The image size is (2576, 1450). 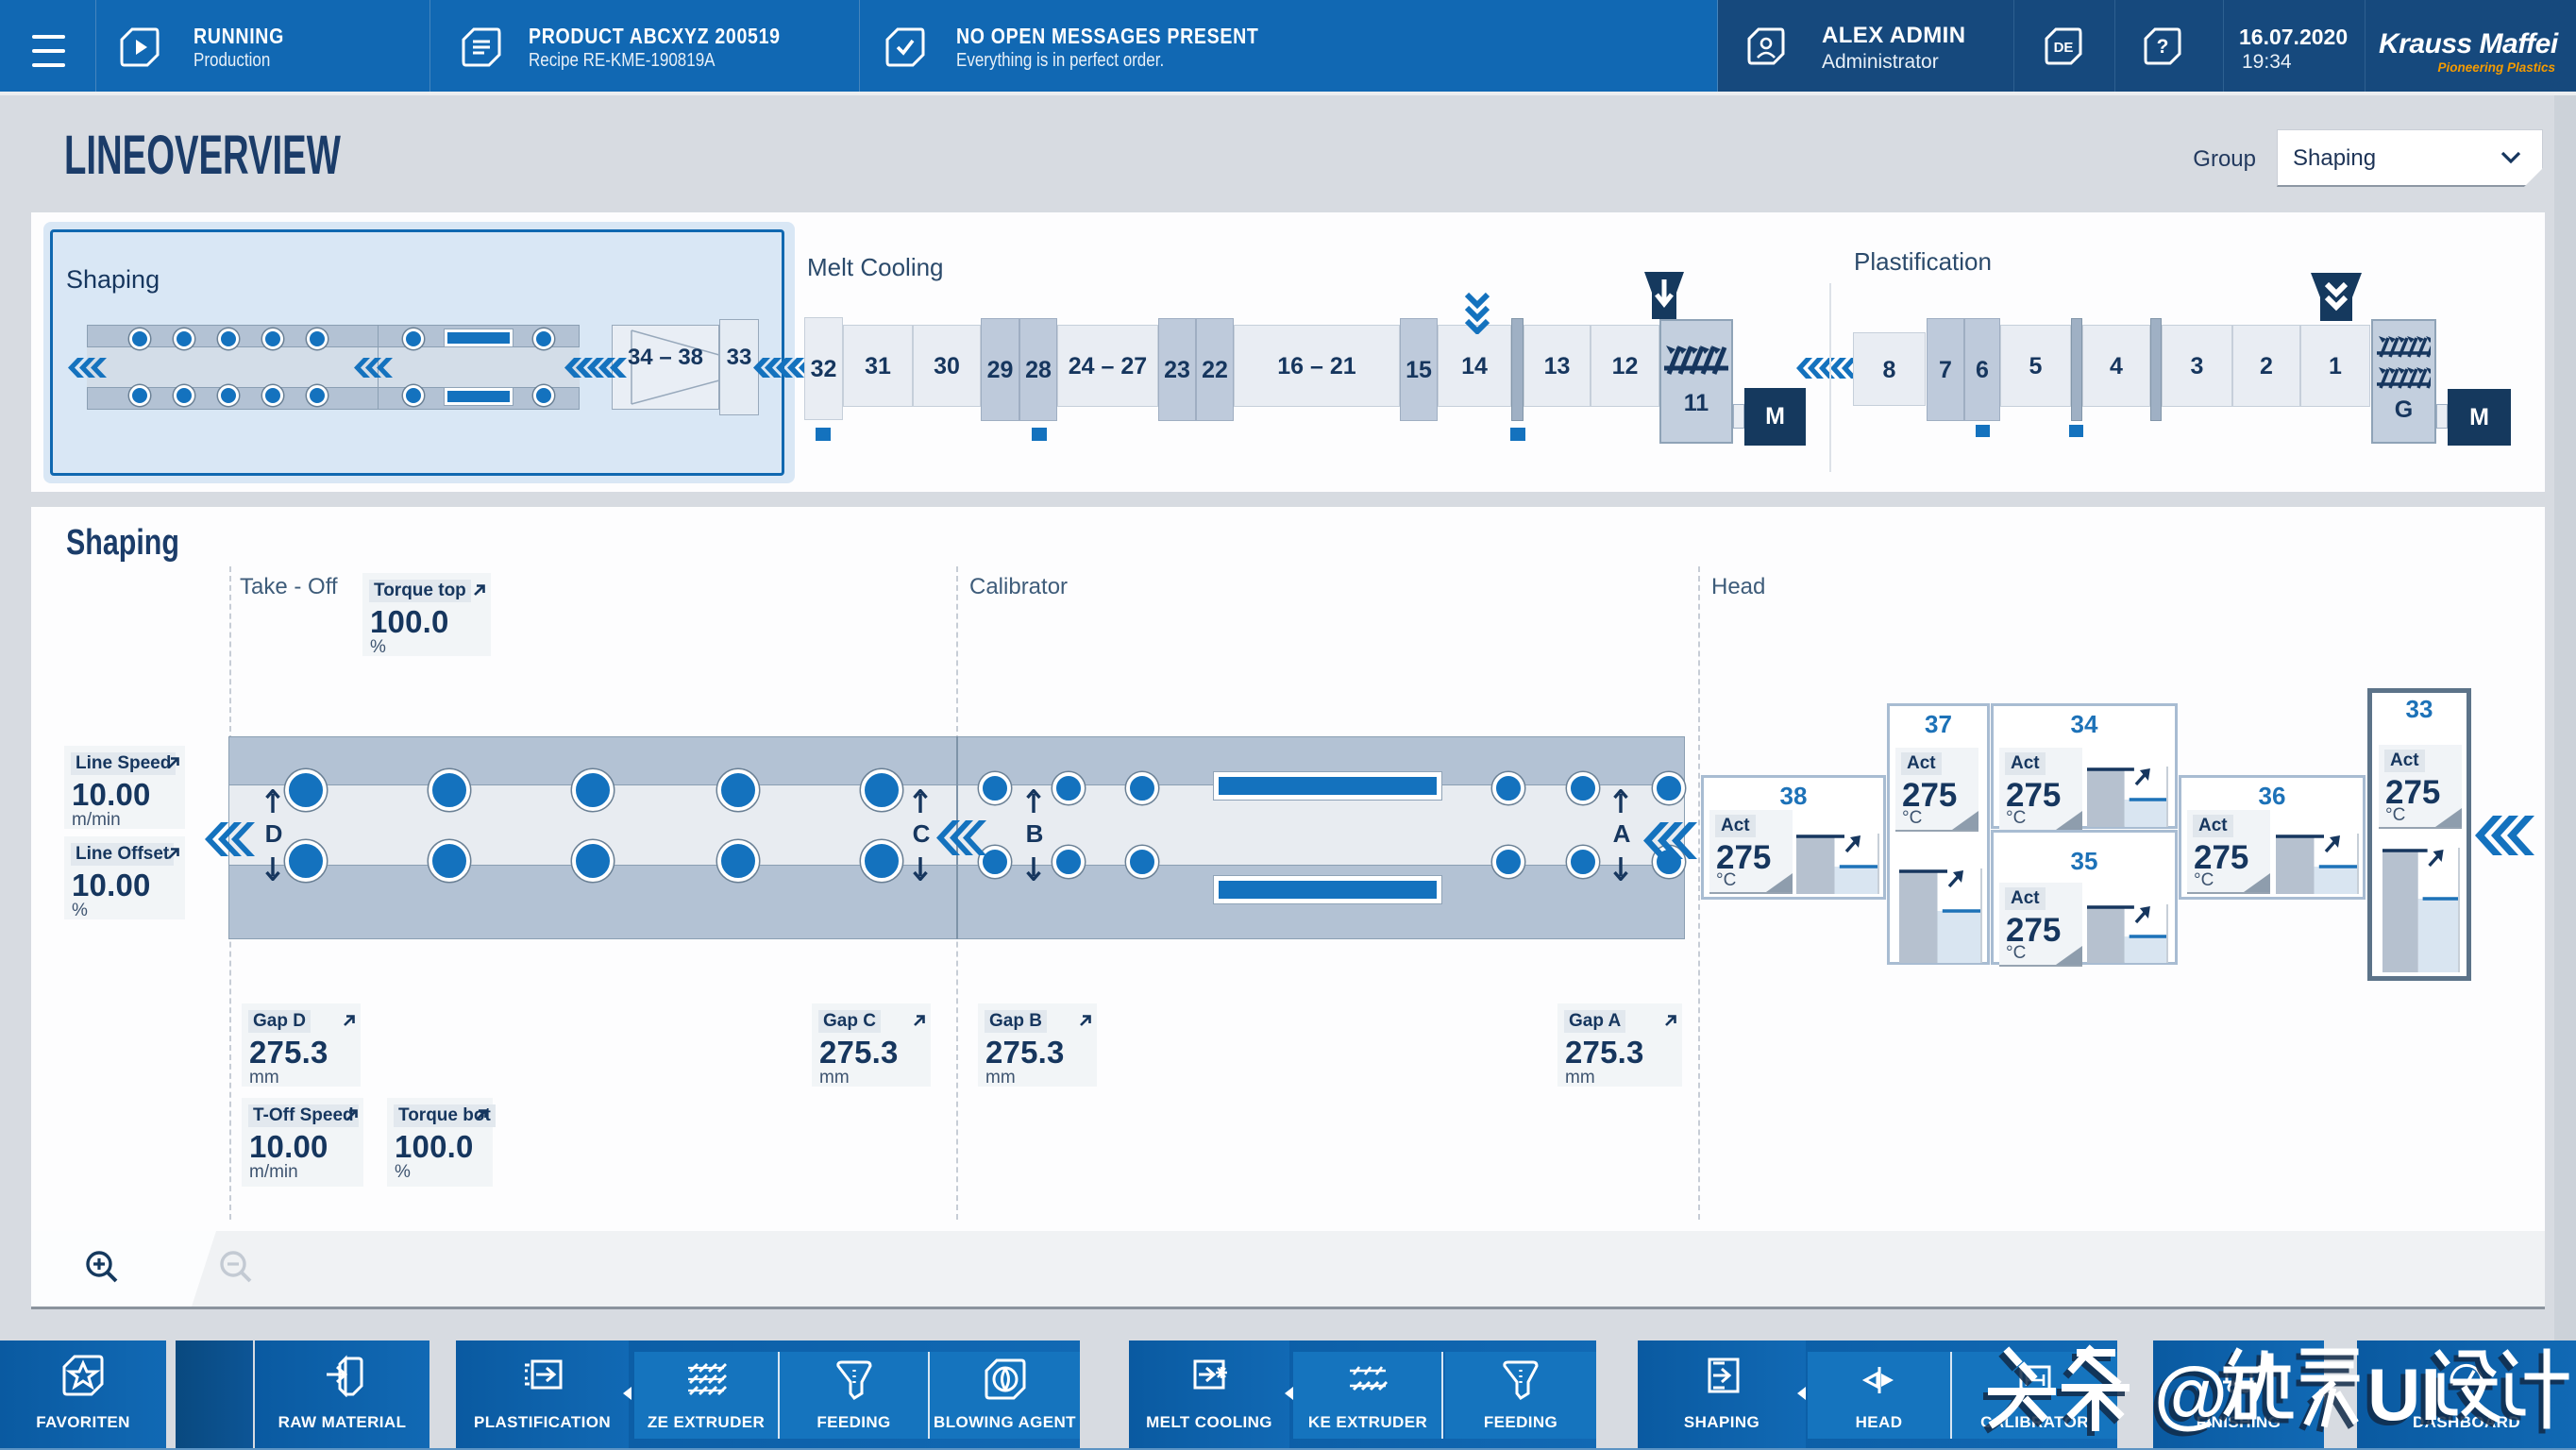 What do you see at coordinates (2404, 1393) in the screenshot?
I see `svg-text: UI` at bounding box center [2404, 1393].